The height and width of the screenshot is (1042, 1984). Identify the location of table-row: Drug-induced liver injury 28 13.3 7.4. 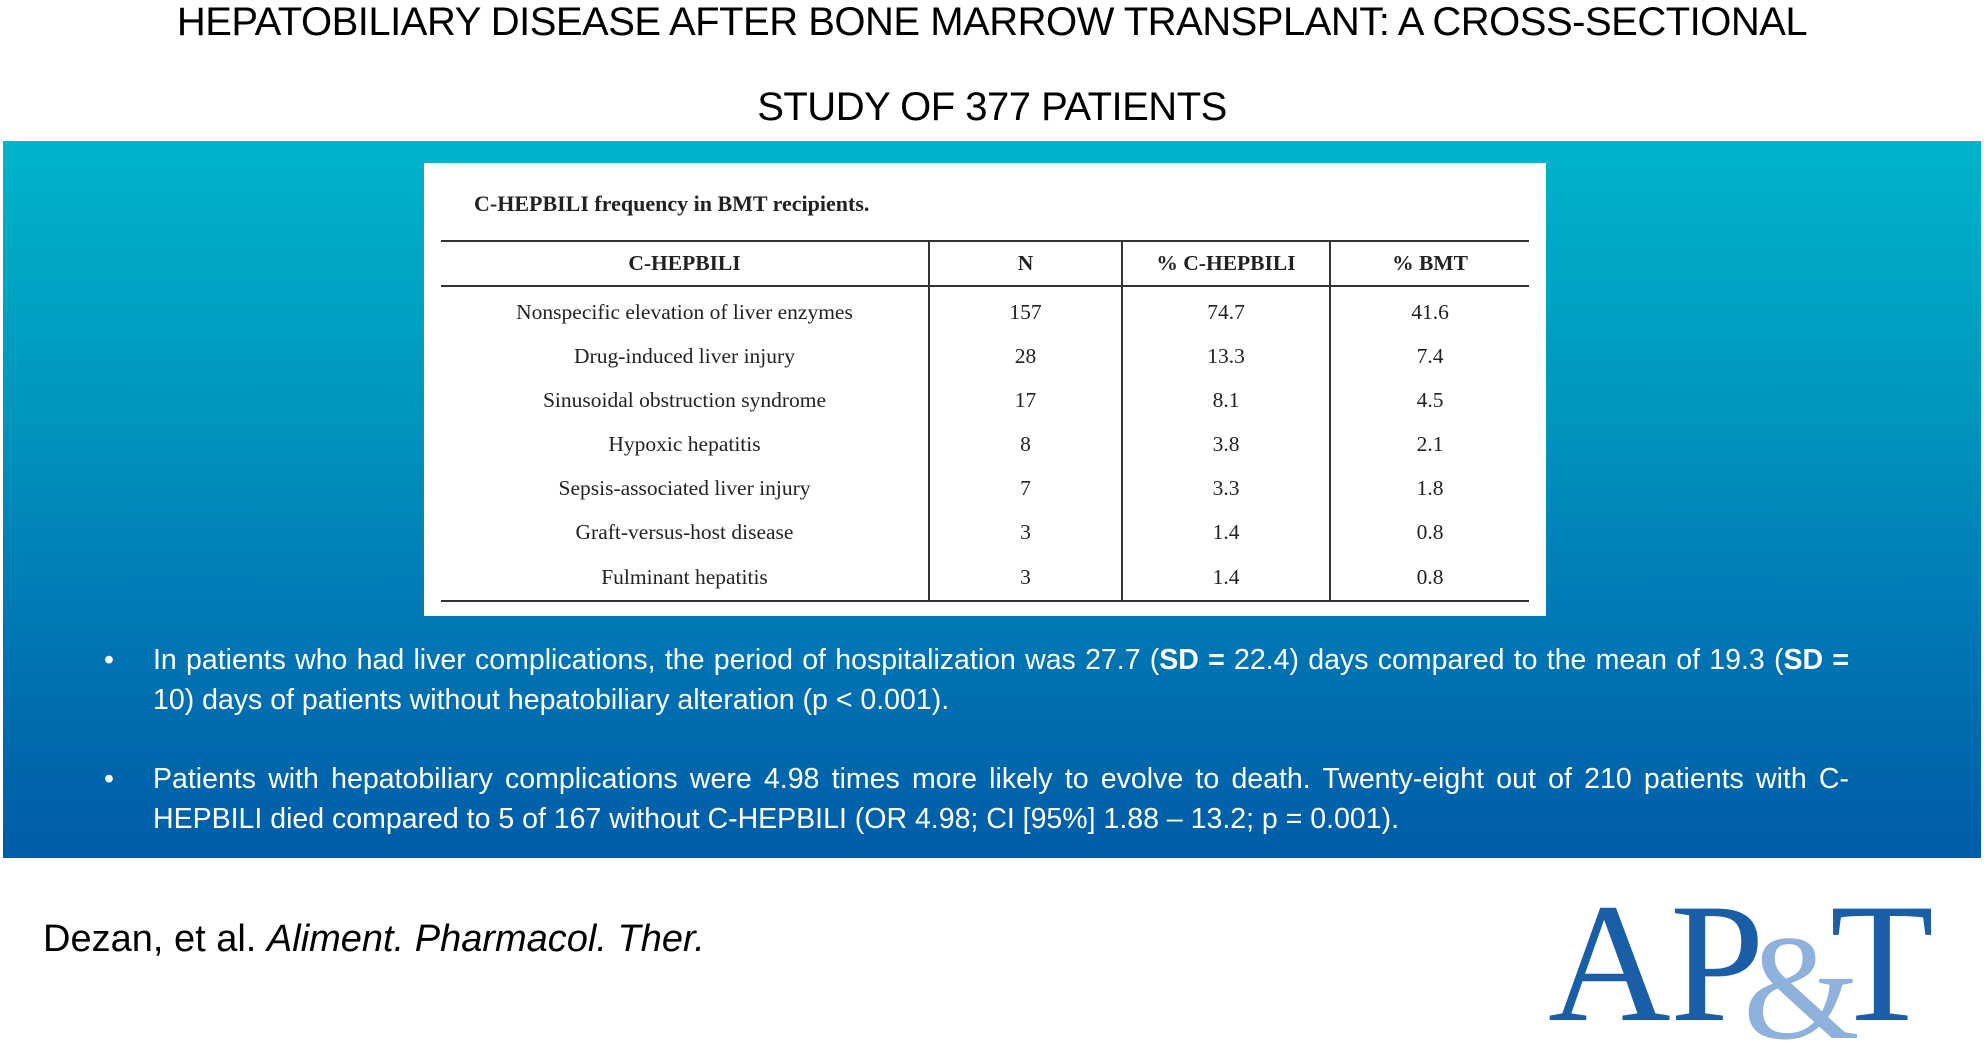
(985, 356).